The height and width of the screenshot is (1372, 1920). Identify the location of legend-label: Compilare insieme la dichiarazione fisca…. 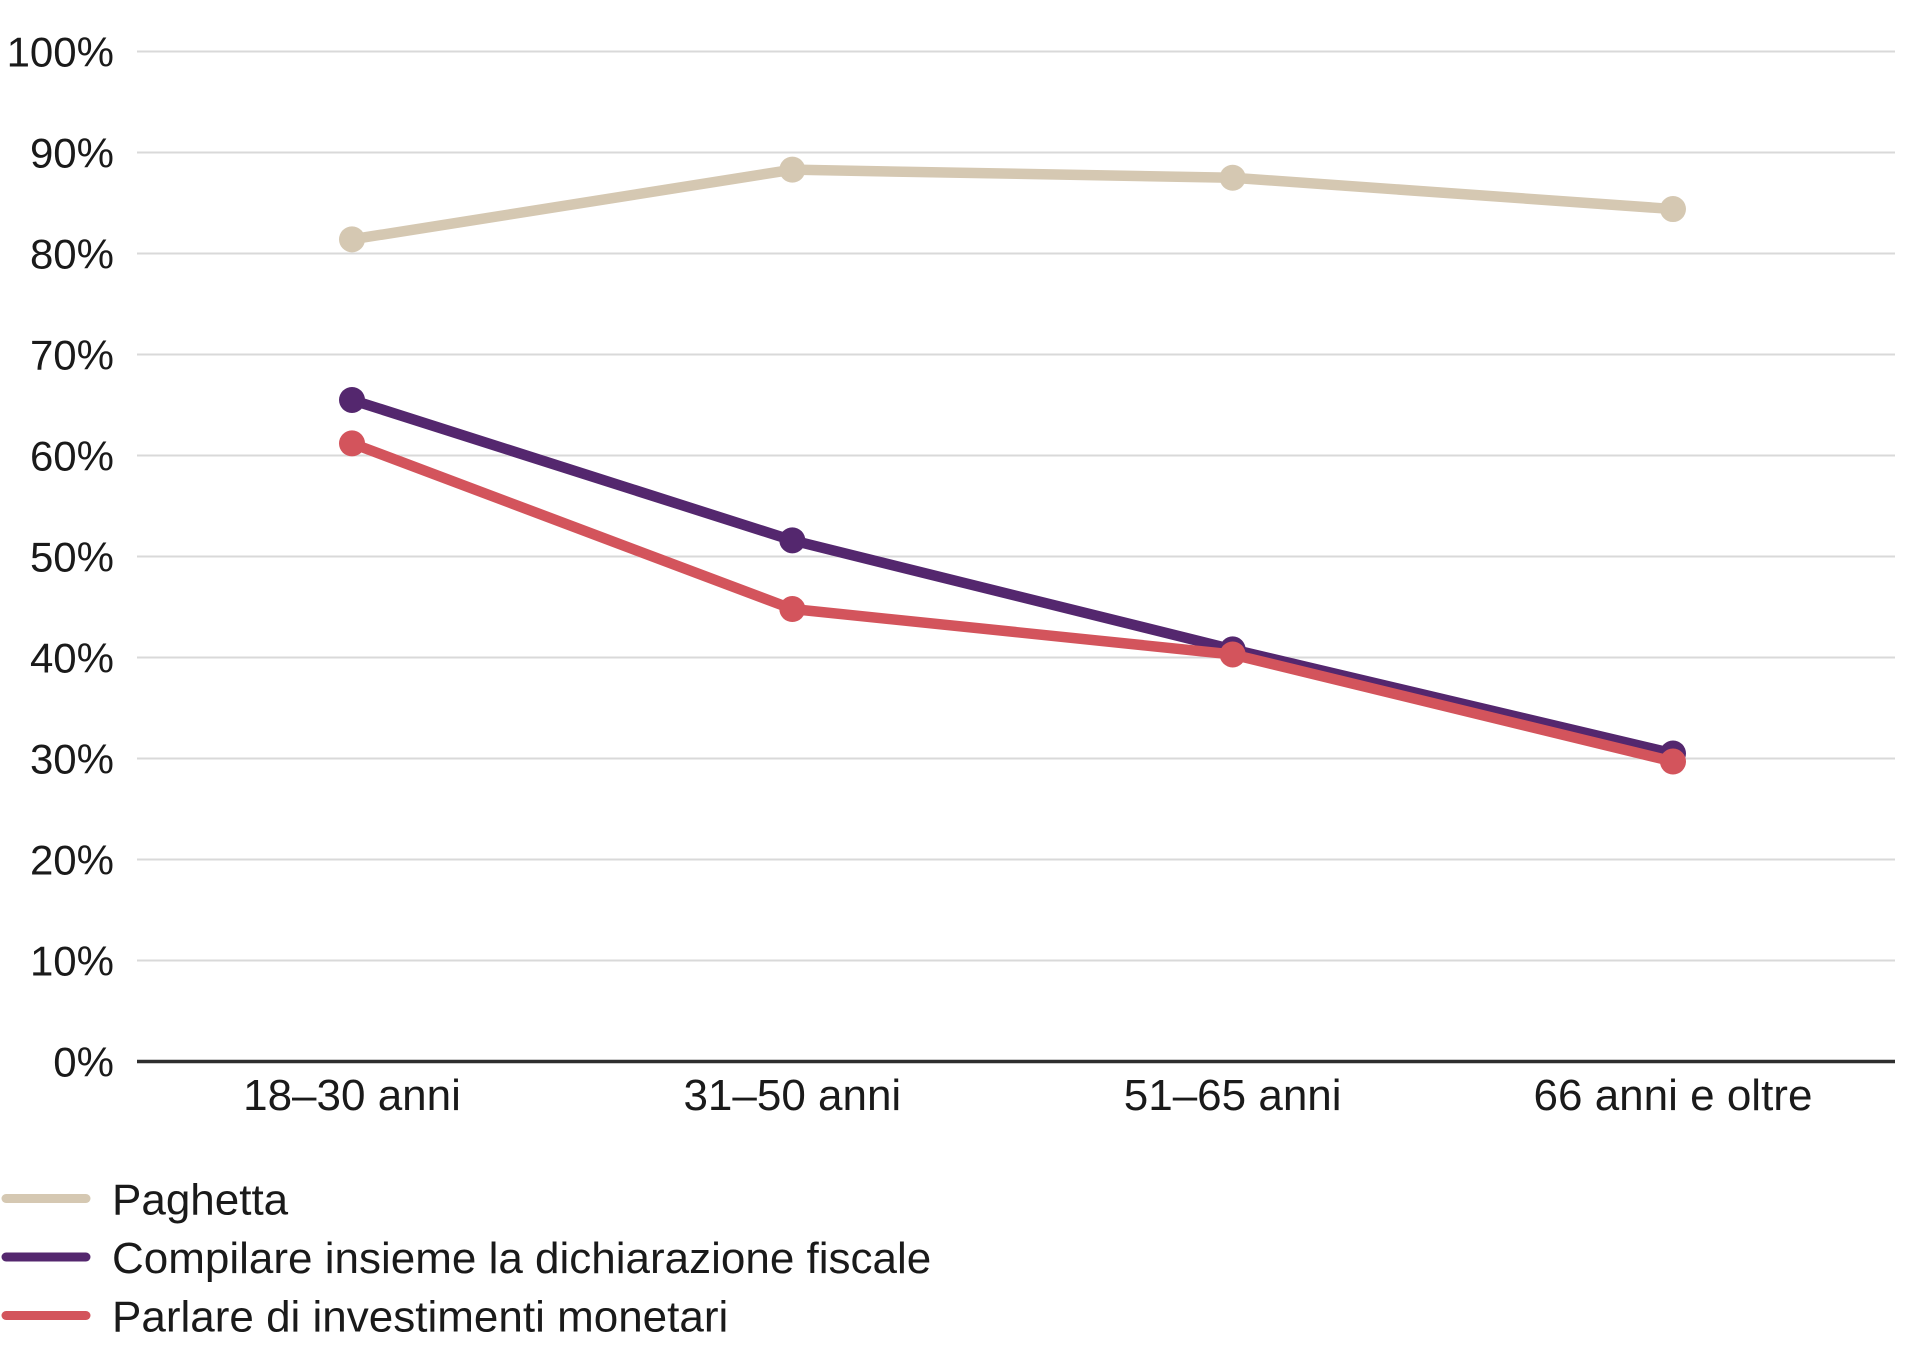
(521, 1258).